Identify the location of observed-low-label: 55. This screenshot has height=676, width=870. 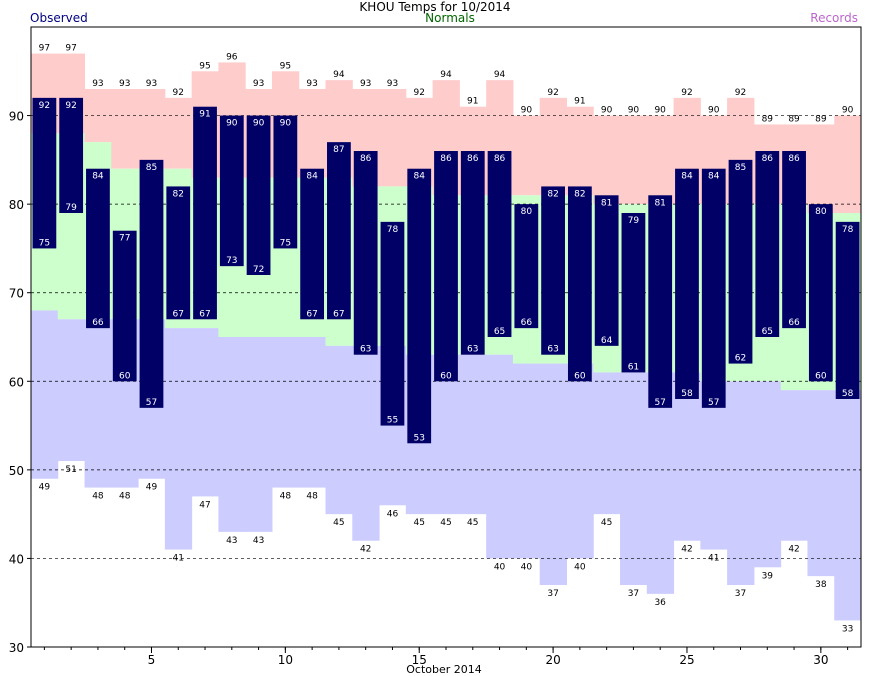
(392, 421).